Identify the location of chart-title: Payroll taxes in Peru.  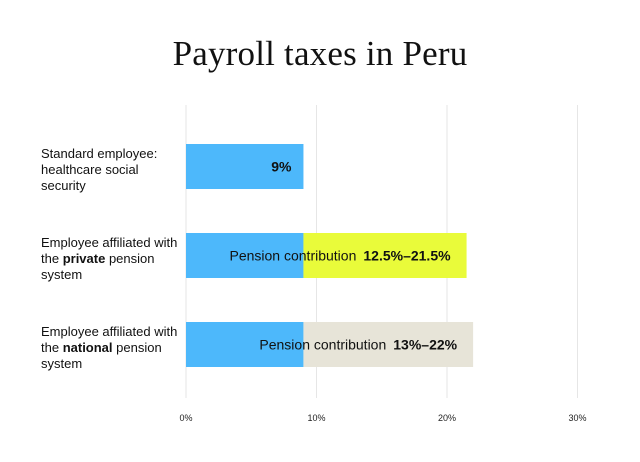
(320, 53).